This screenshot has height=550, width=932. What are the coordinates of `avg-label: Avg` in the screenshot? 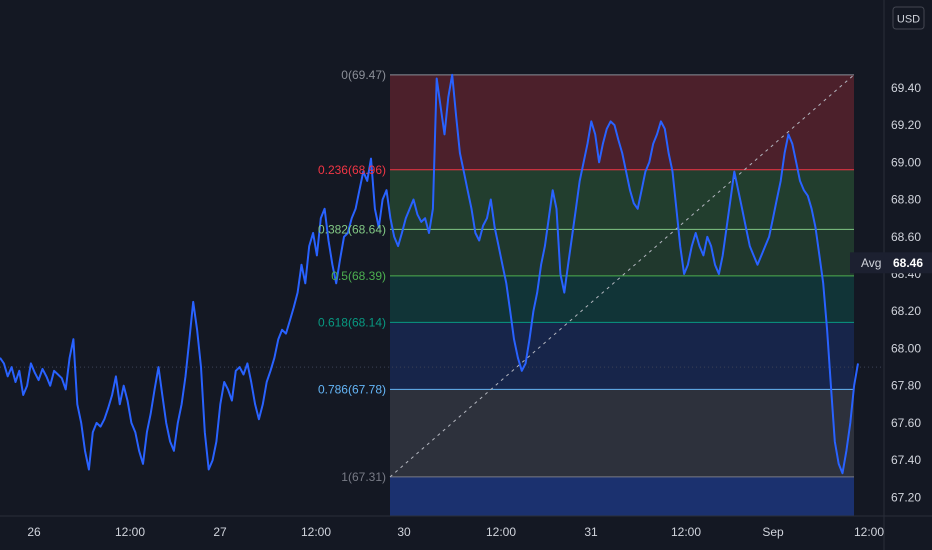 It's located at (871, 263).